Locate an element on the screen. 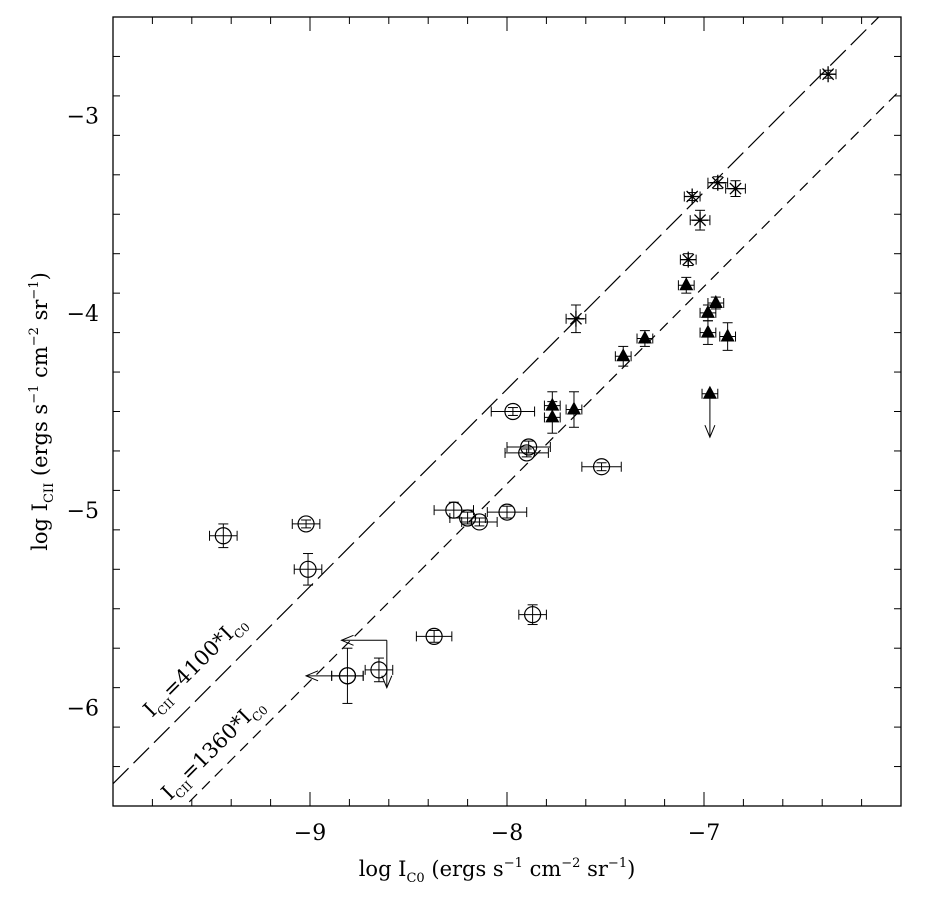 The height and width of the screenshot is (897, 938). y-axis-label: log ICII (ergs s−1 cm−2 sr−1) is located at coordinates (42, 411).